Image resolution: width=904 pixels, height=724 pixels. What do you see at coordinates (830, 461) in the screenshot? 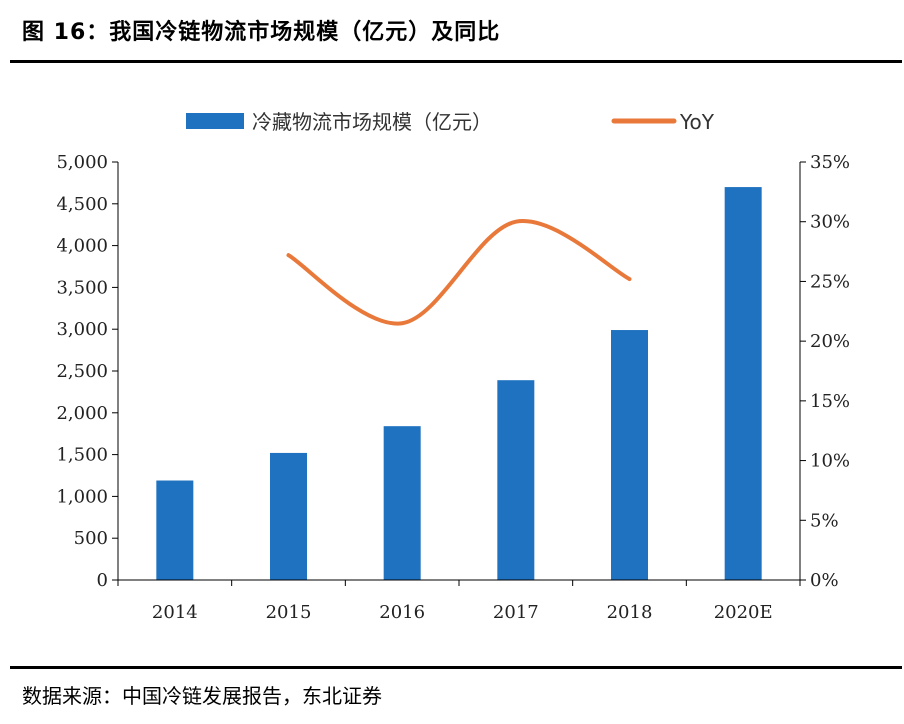
I see `y-right-tick-label: 10%` at bounding box center [830, 461].